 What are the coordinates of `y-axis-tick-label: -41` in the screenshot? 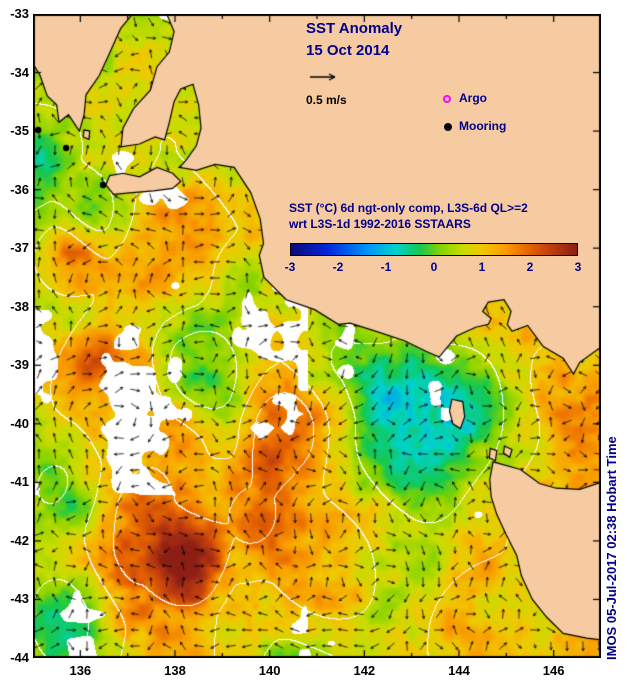 It's located at (19, 482).